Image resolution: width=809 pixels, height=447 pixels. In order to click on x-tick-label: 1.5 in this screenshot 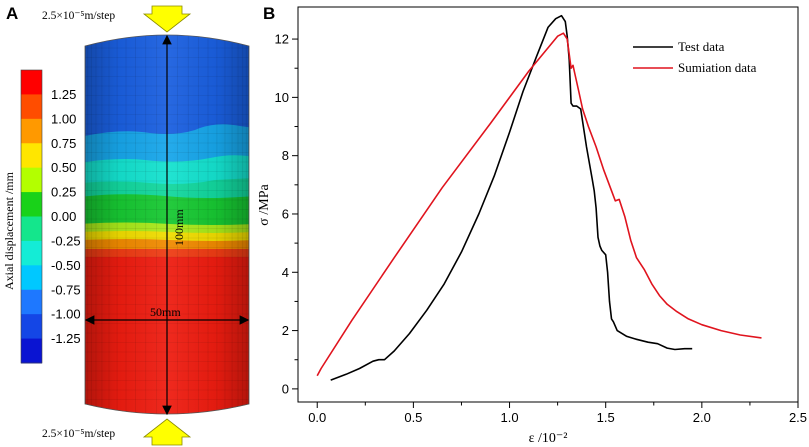, I will do `click(606, 417)`.